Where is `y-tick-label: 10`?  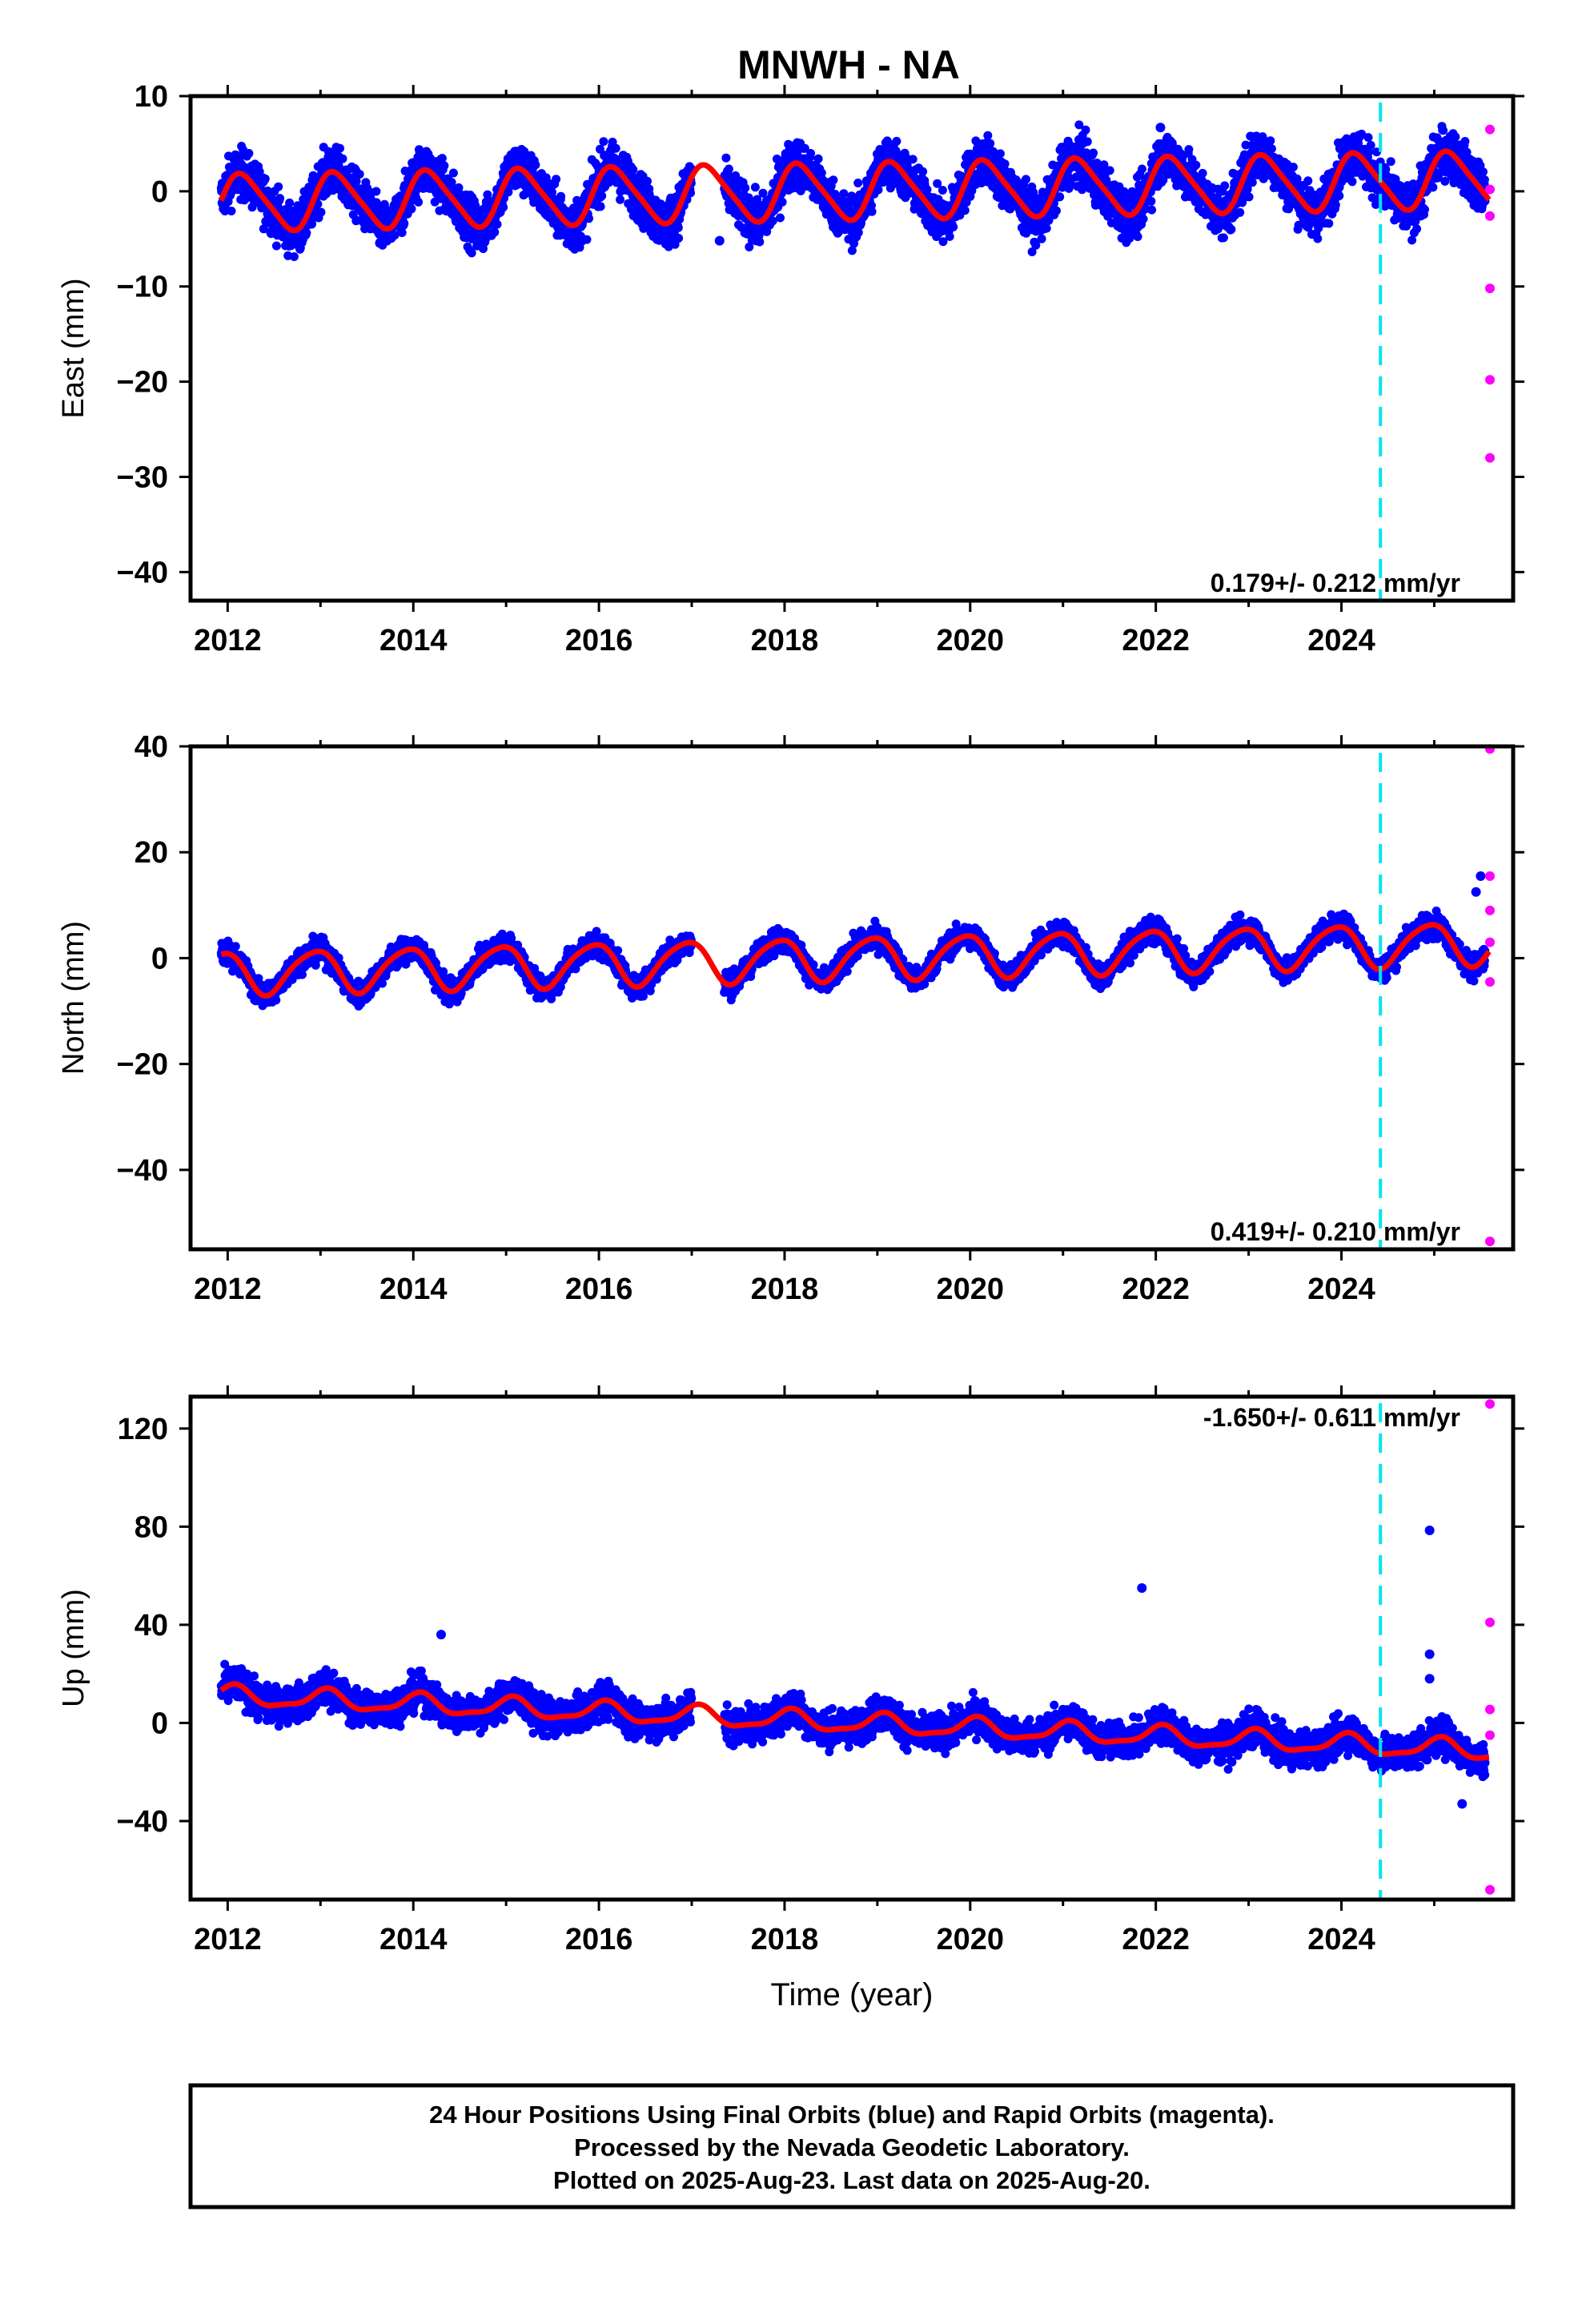 y-tick-label: 10 is located at coordinates (151, 97).